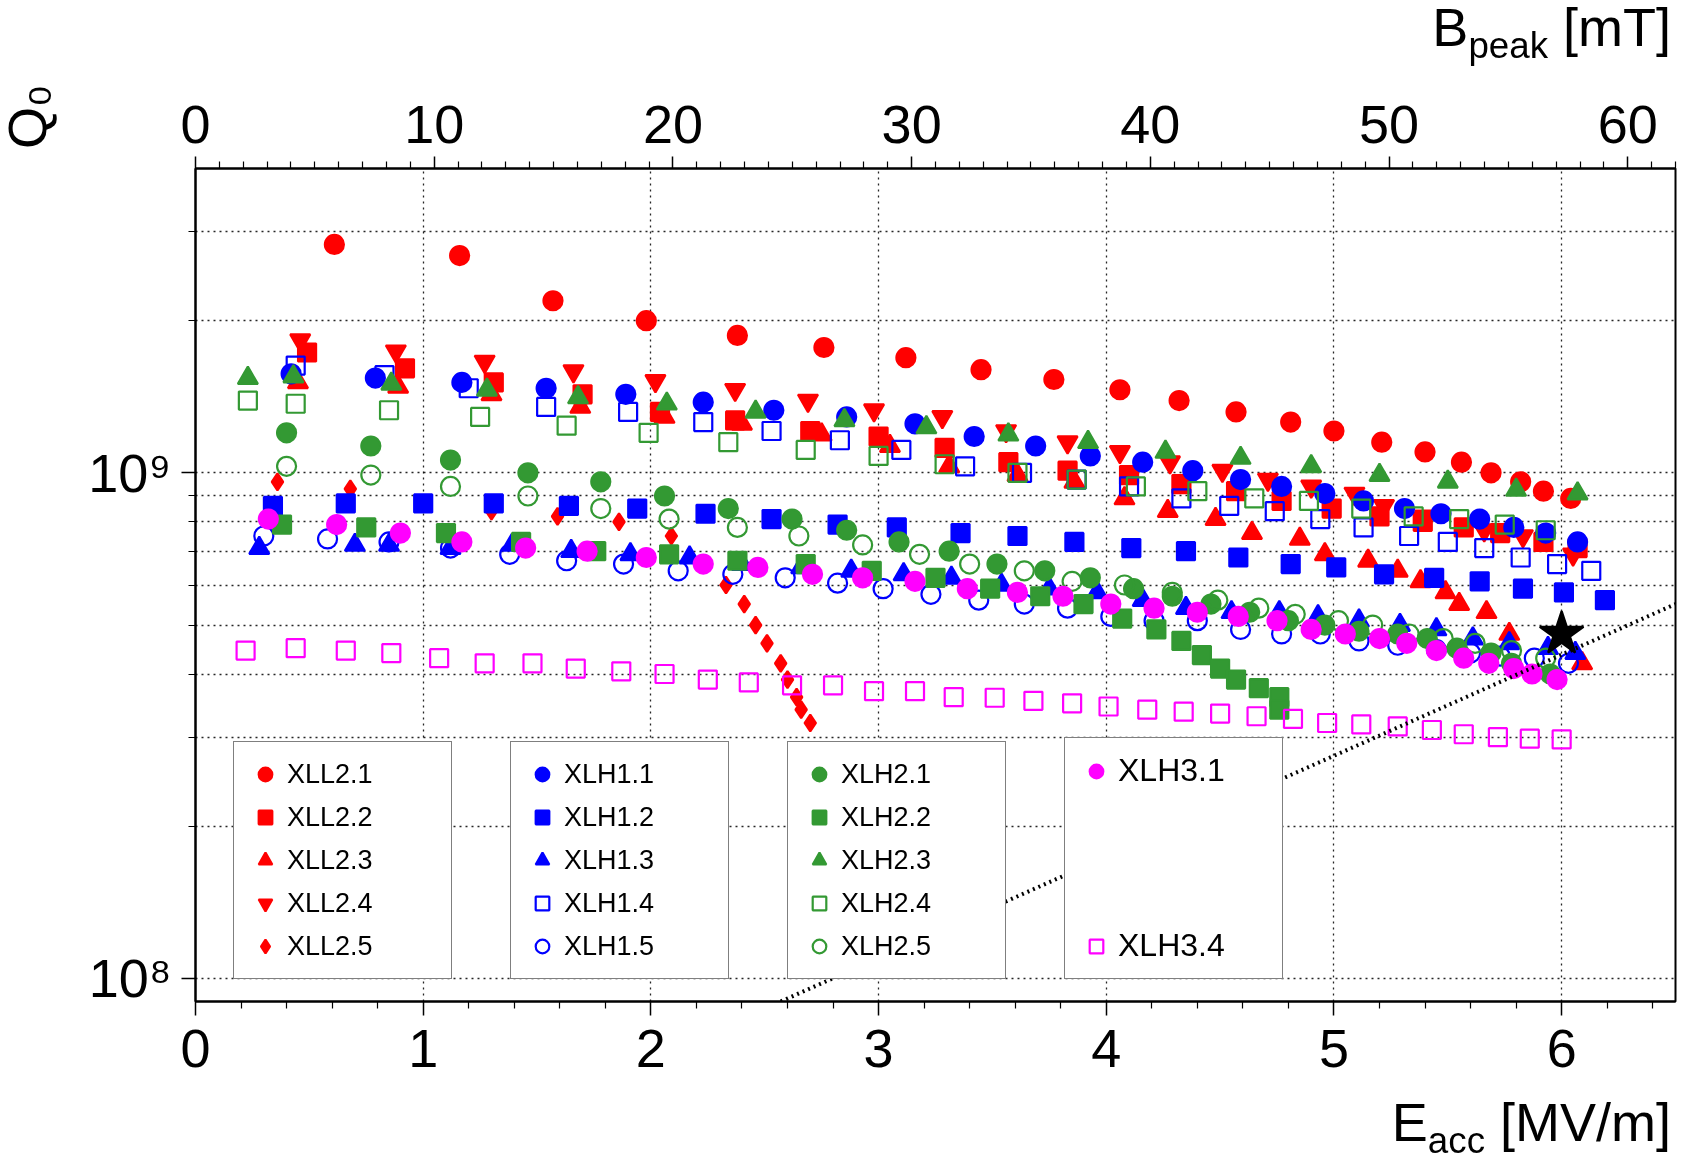 The image size is (1683, 1175). Describe the element at coordinates (195, 123) in the screenshot. I see `x2-tick-label: 0` at that location.